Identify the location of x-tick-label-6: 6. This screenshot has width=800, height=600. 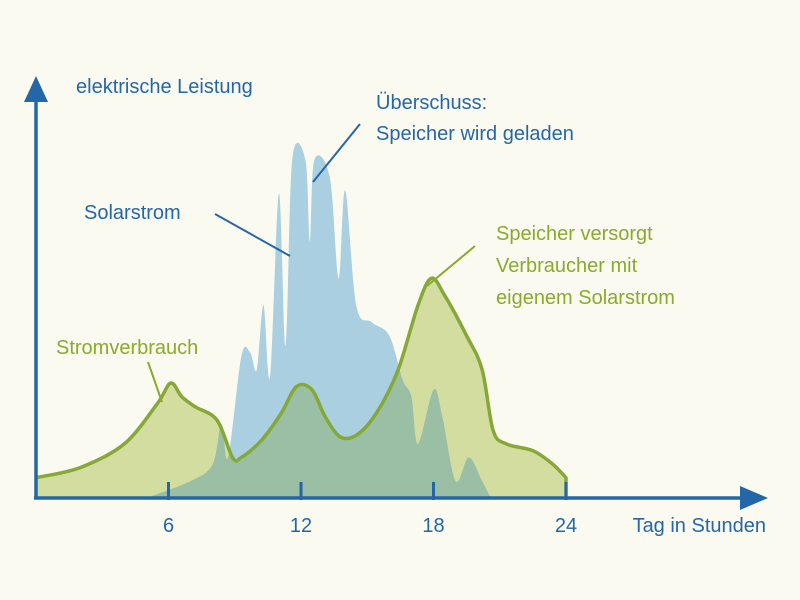
(168, 526).